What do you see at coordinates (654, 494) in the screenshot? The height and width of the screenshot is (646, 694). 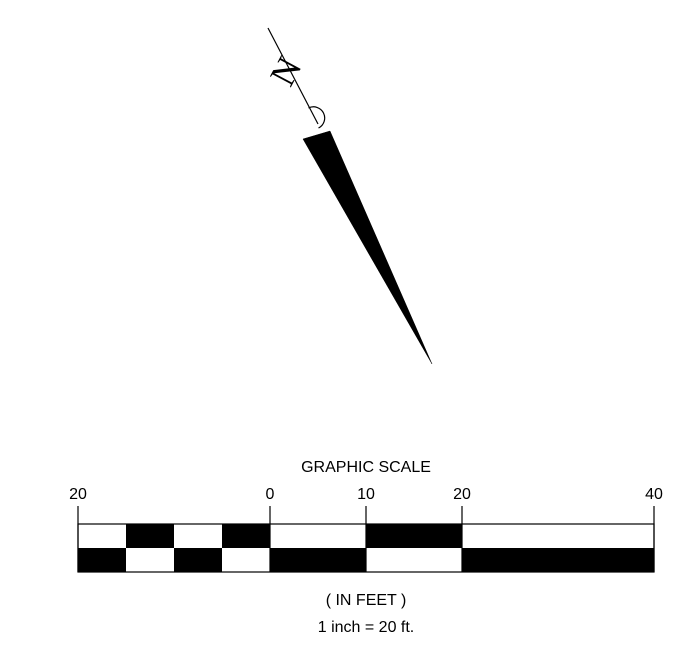 I see `scale-tick-label-40: 40` at bounding box center [654, 494].